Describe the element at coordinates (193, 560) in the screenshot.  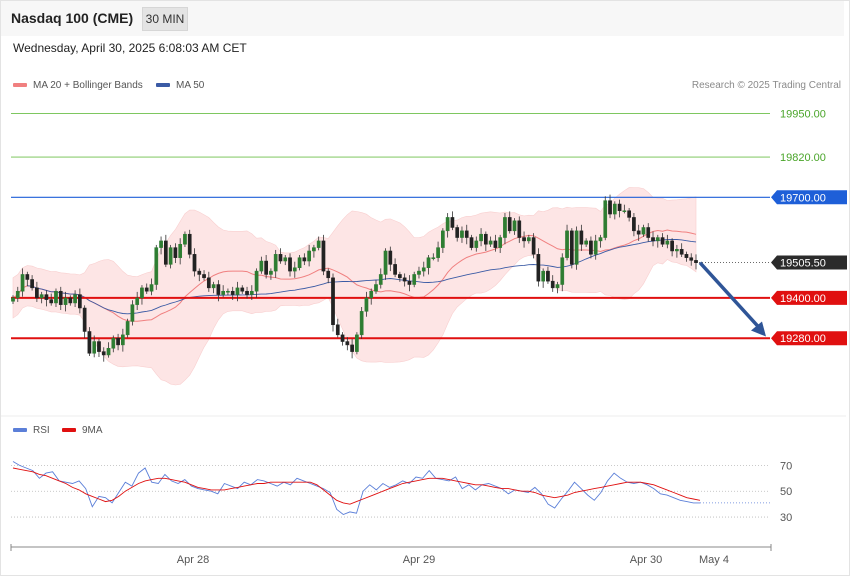
I see `x-tick-Apr-28: Apr 28` at that location.